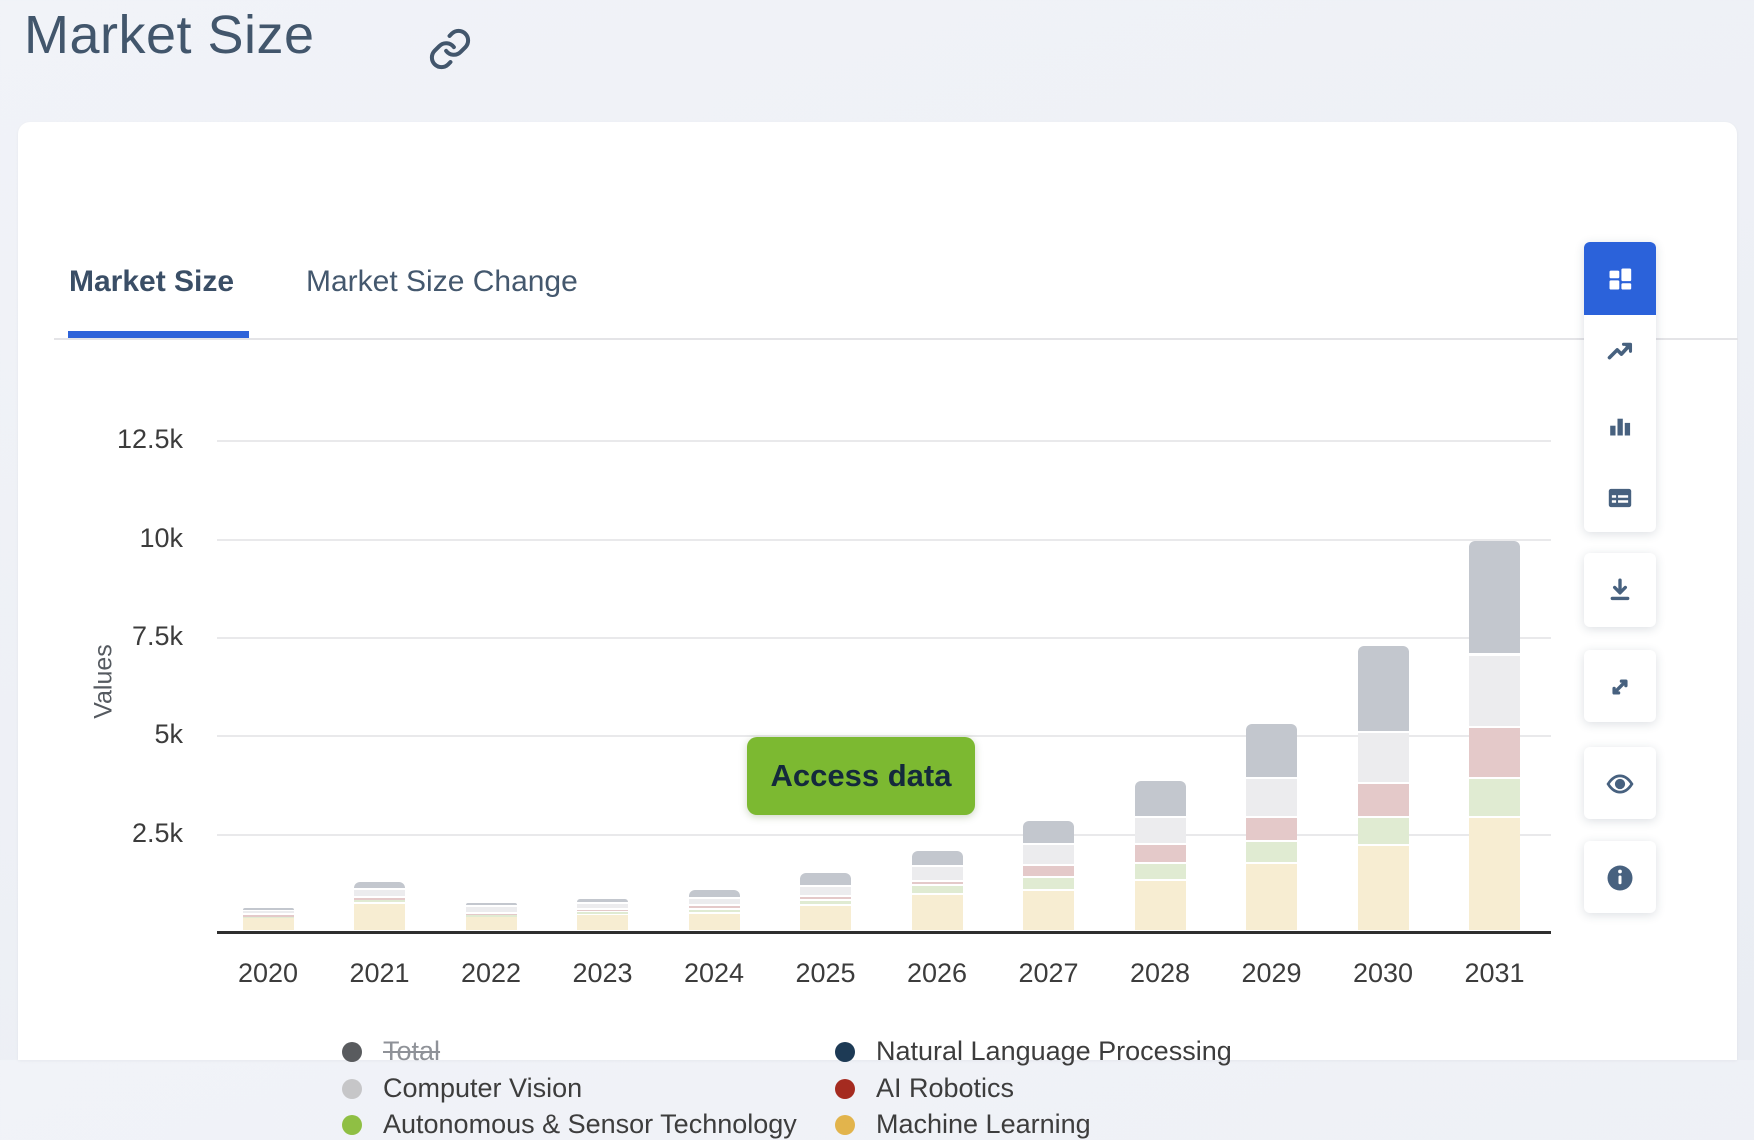  I want to click on legend-label: Computer Vision, so click(483, 1088).